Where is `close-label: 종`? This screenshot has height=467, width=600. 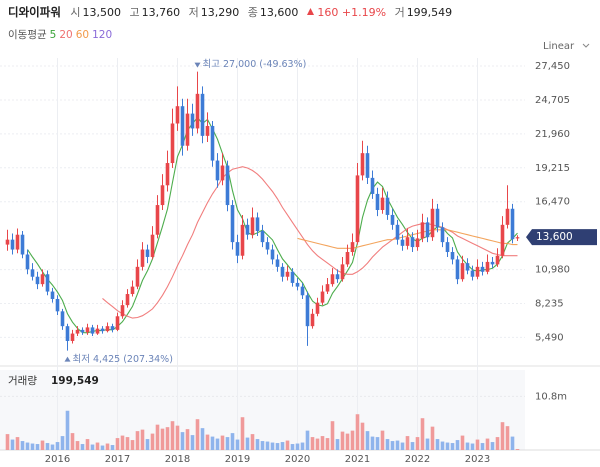
close-label: 종 is located at coordinates (252, 12).